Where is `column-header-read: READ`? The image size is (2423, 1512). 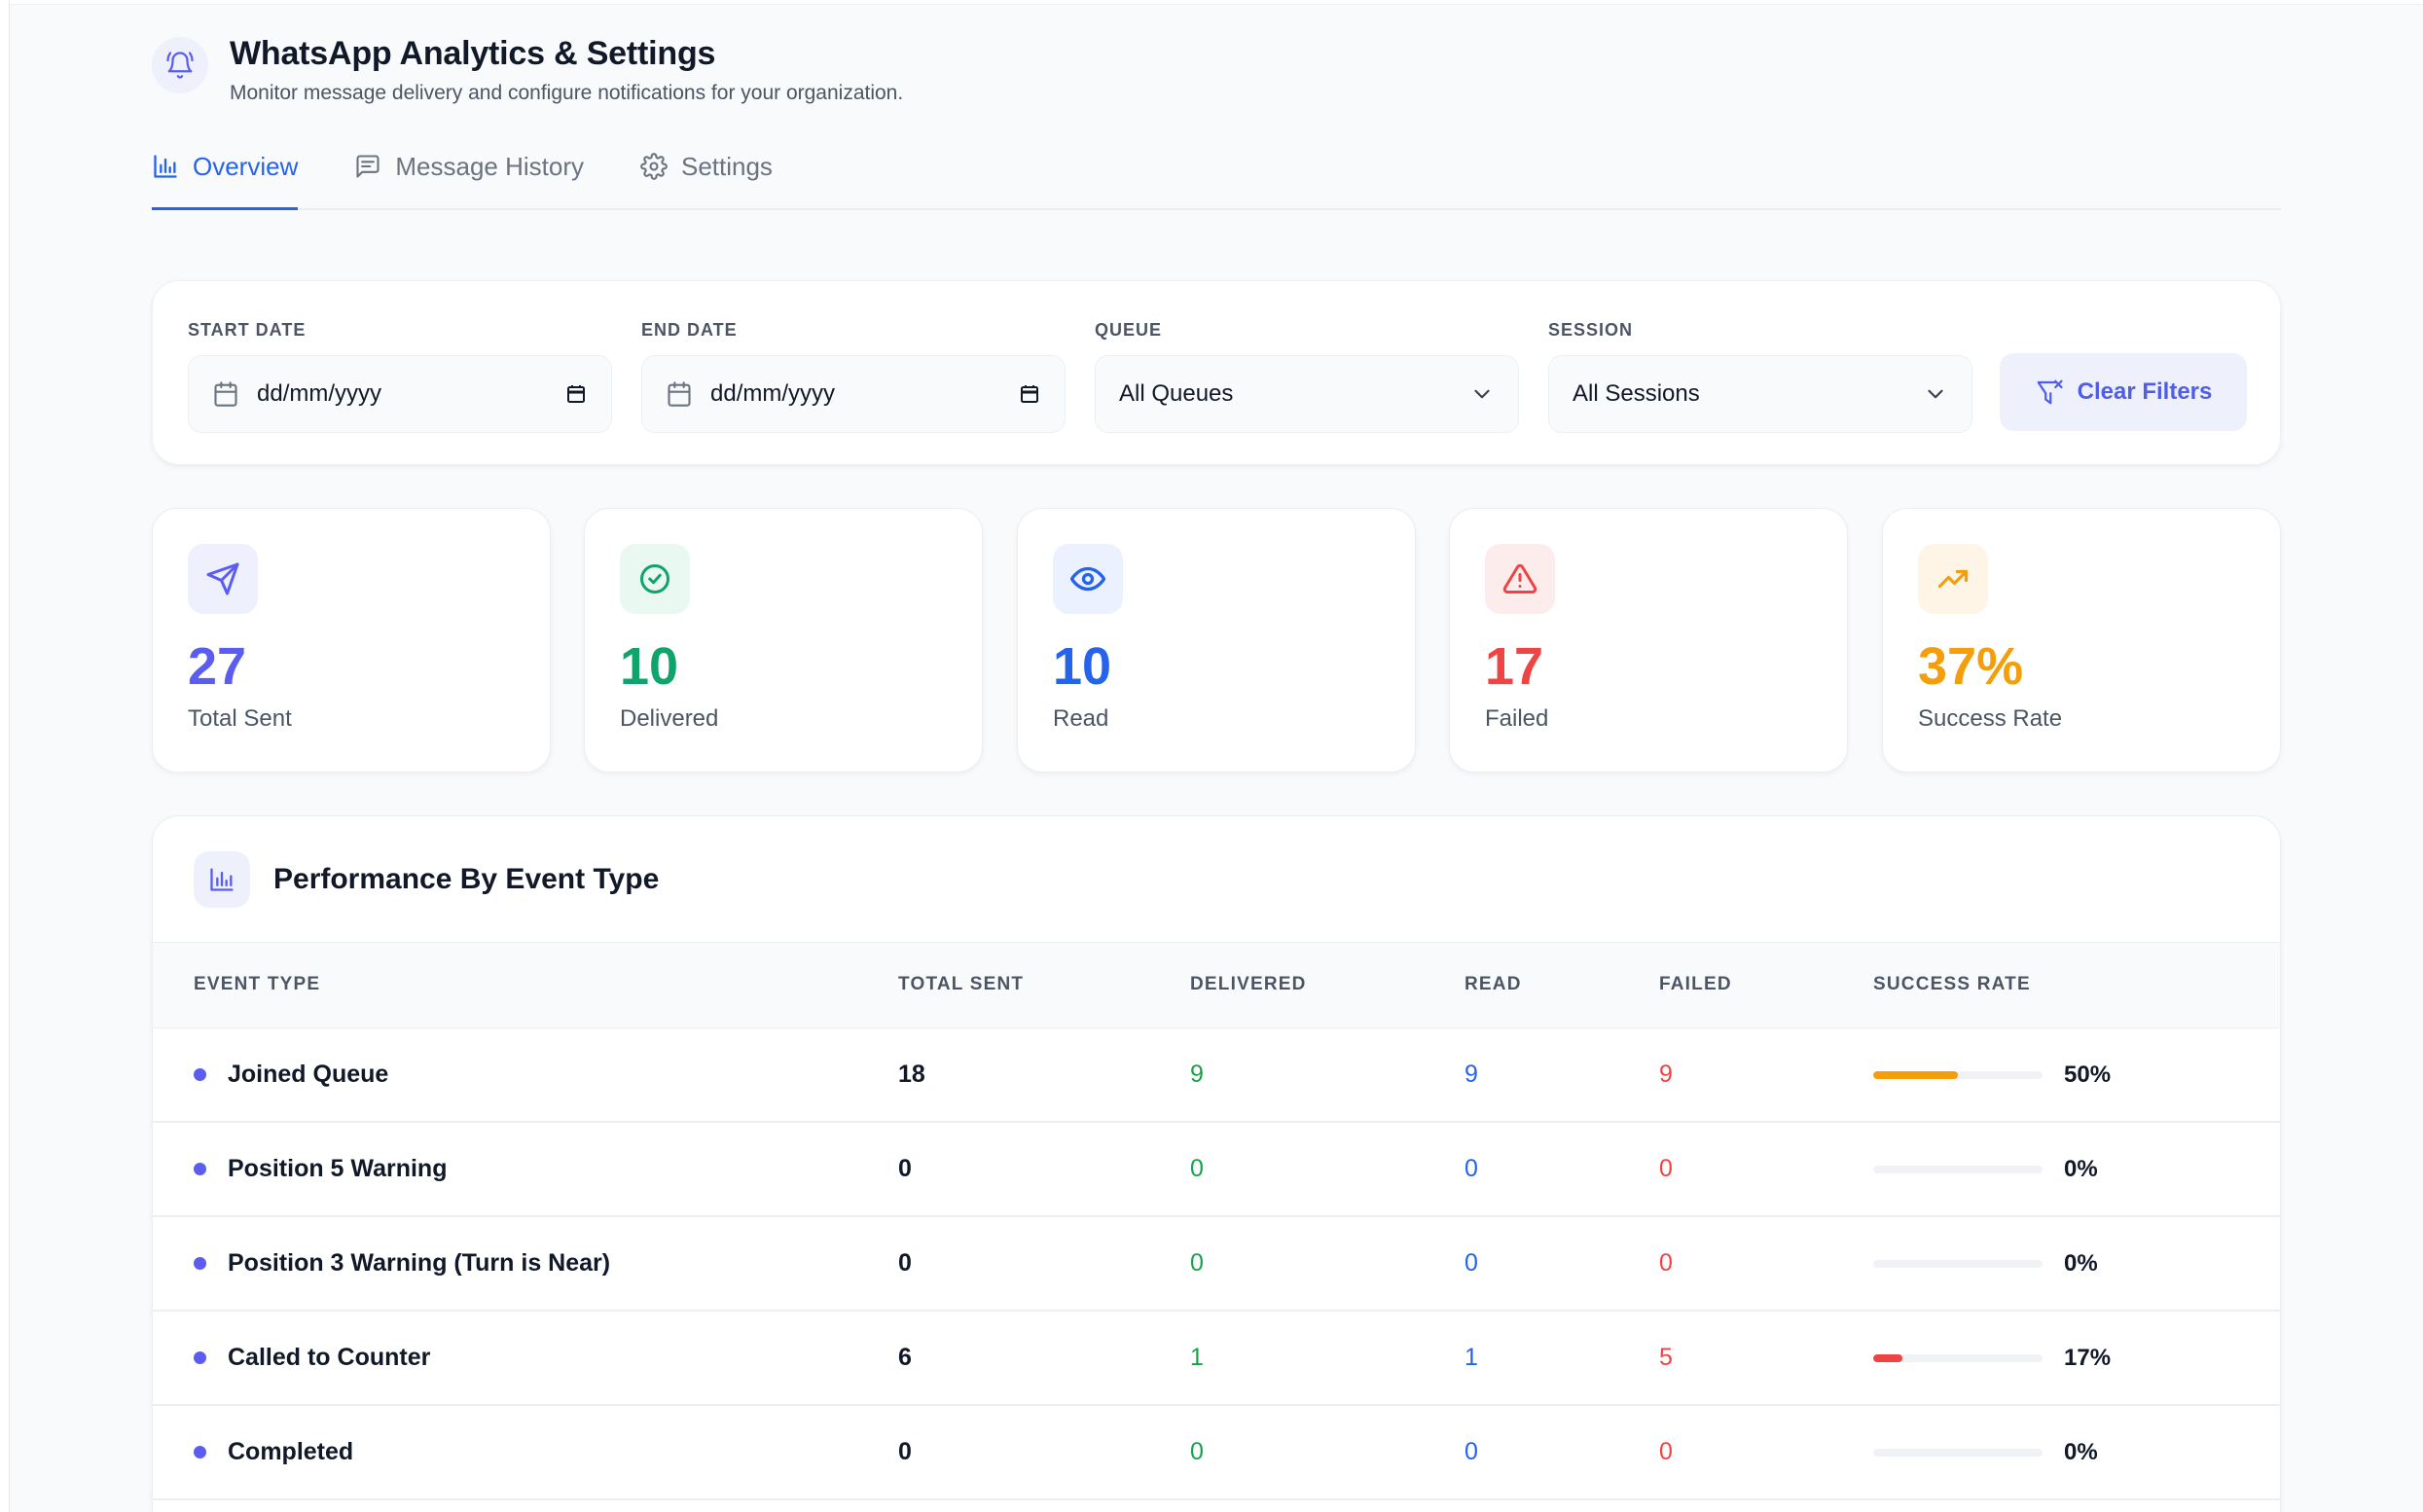
column-header-read: READ is located at coordinates (1493, 984).